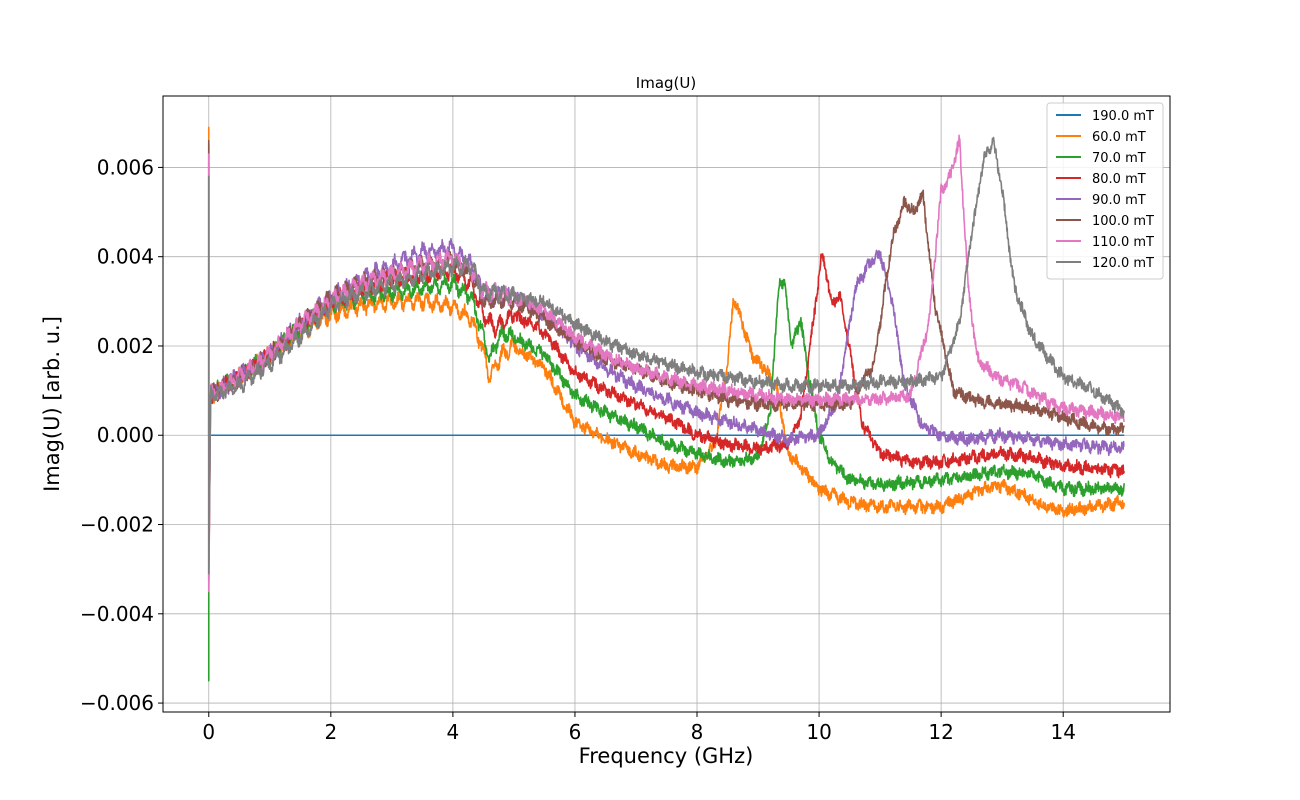 This screenshot has height=800, width=1300. What do you see at coordinates (1119, 200) in the screenshot?
I see `legend-label: 90.0 mT` at bounding box center [1119, 200].